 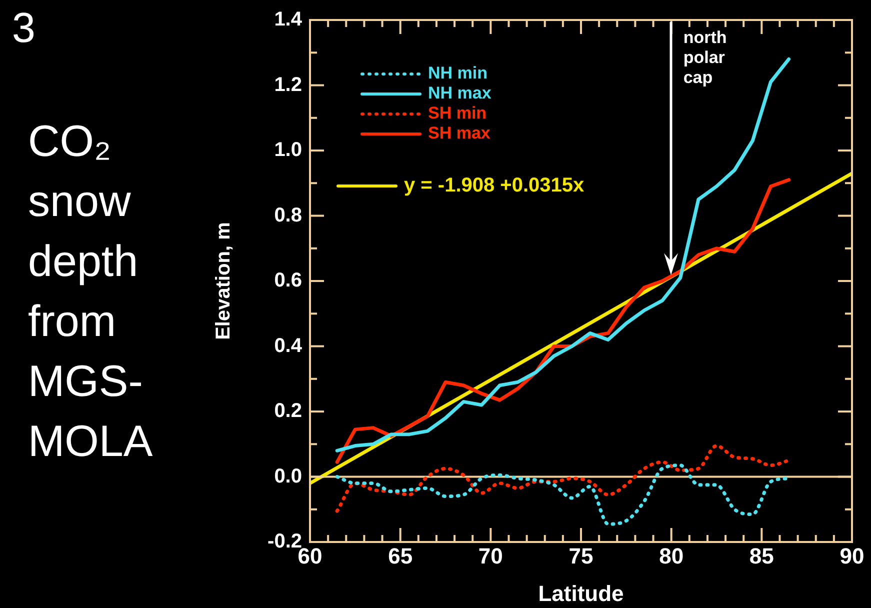 What do you see at coordinates (400, 555) in the screenshot?
I see `x-tick-label: 65` at bounding box center [400, 555].